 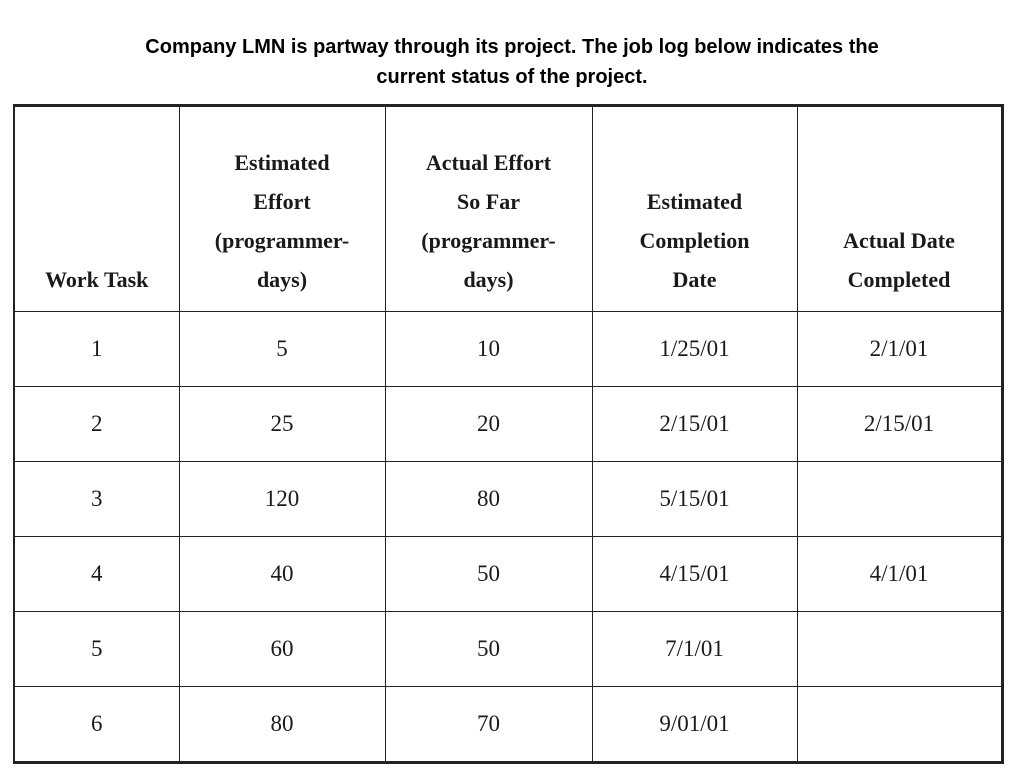 I want to click on table-row: 5 60 50 7/1/01, so click(x=508, y=649).